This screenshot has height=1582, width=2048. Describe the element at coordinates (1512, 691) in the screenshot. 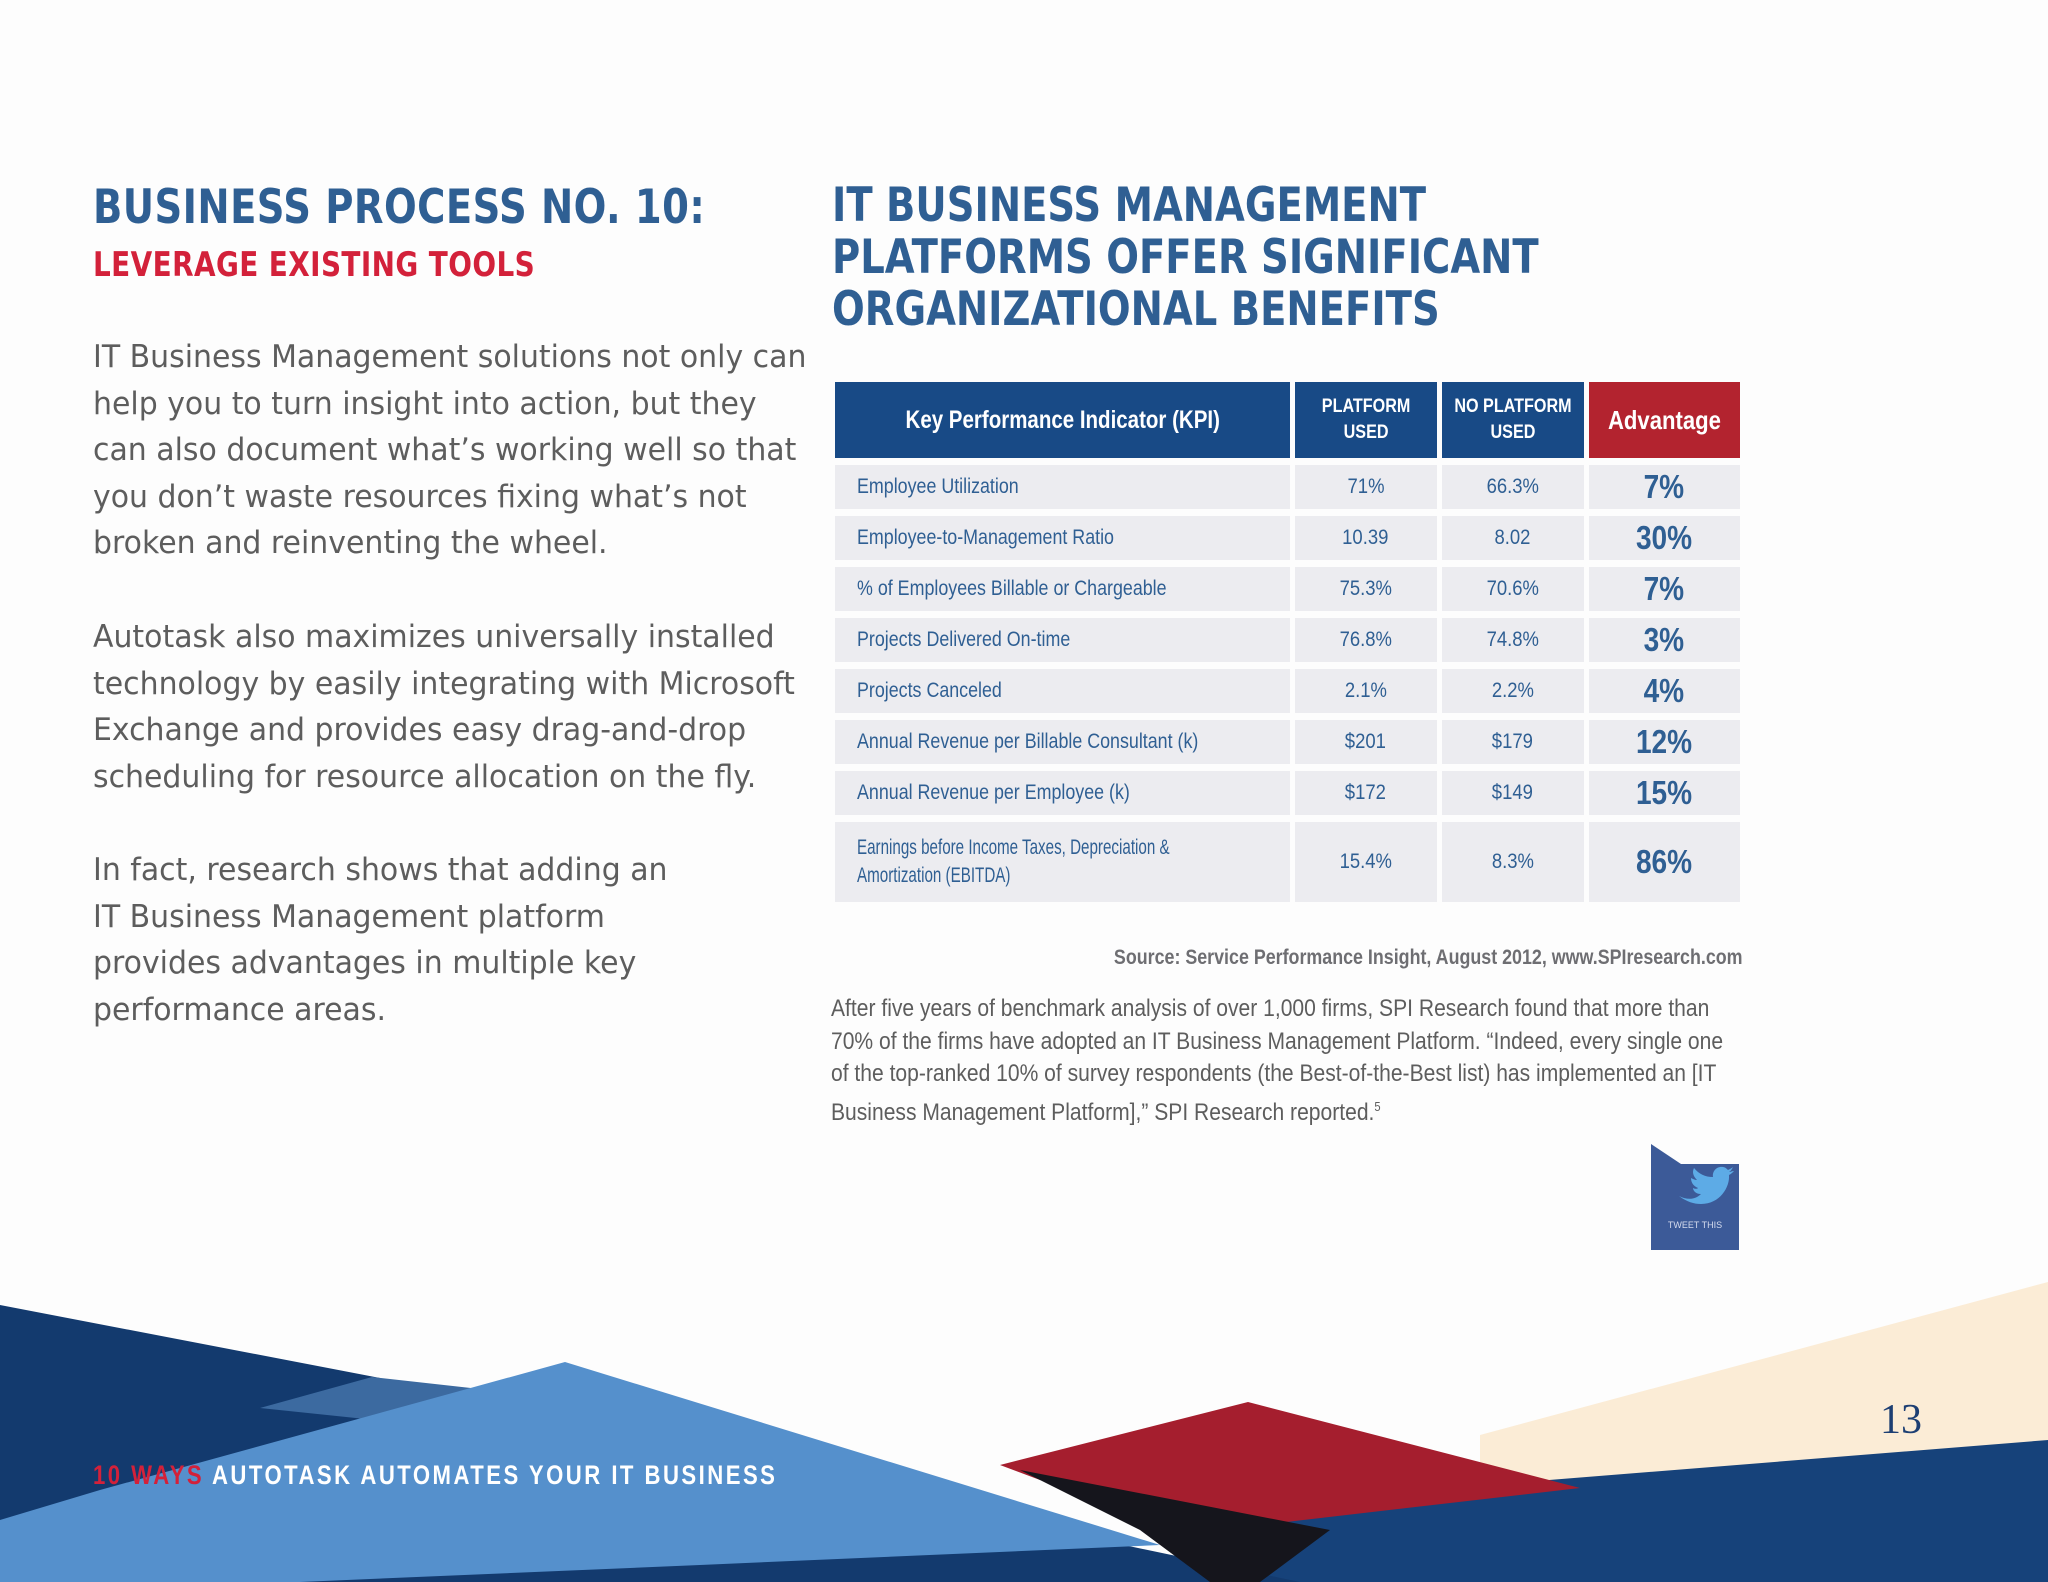

I see `no-platform-cell: 2.2%` at that location.